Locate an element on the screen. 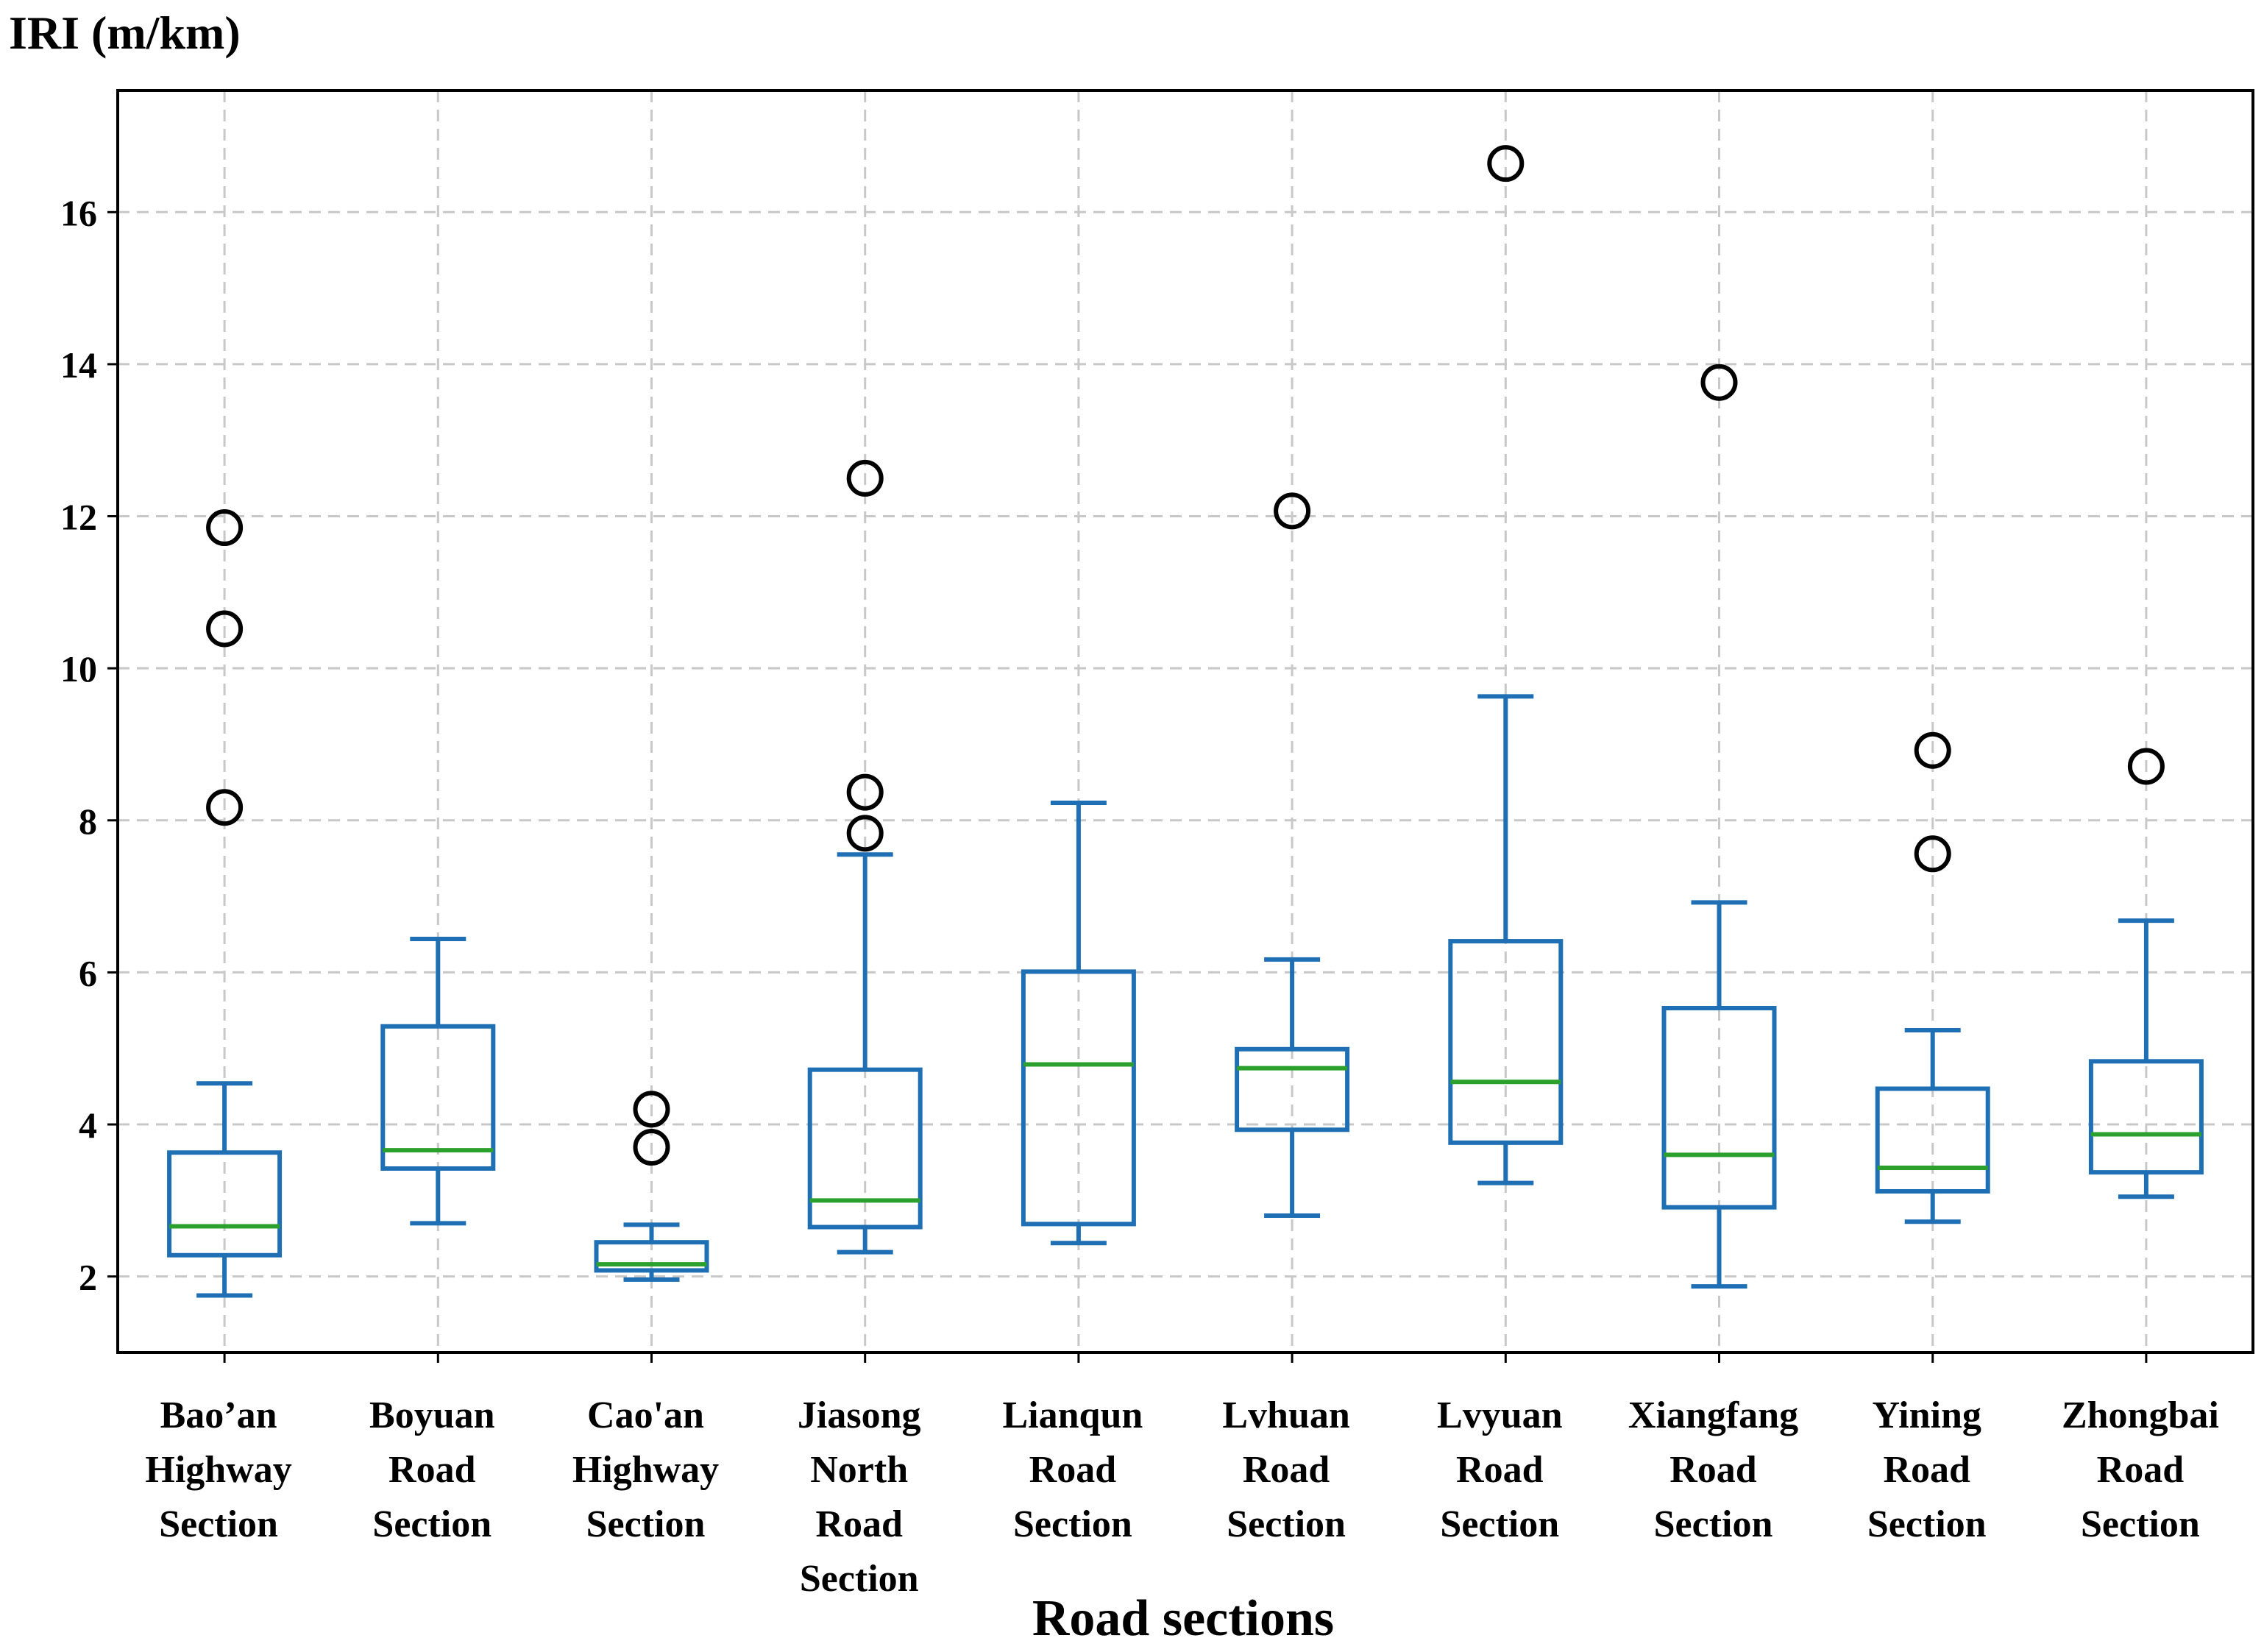 This screenshot has width=2264, height=1652. y-tick-label: 2 is located at coordinates (88, 1277).